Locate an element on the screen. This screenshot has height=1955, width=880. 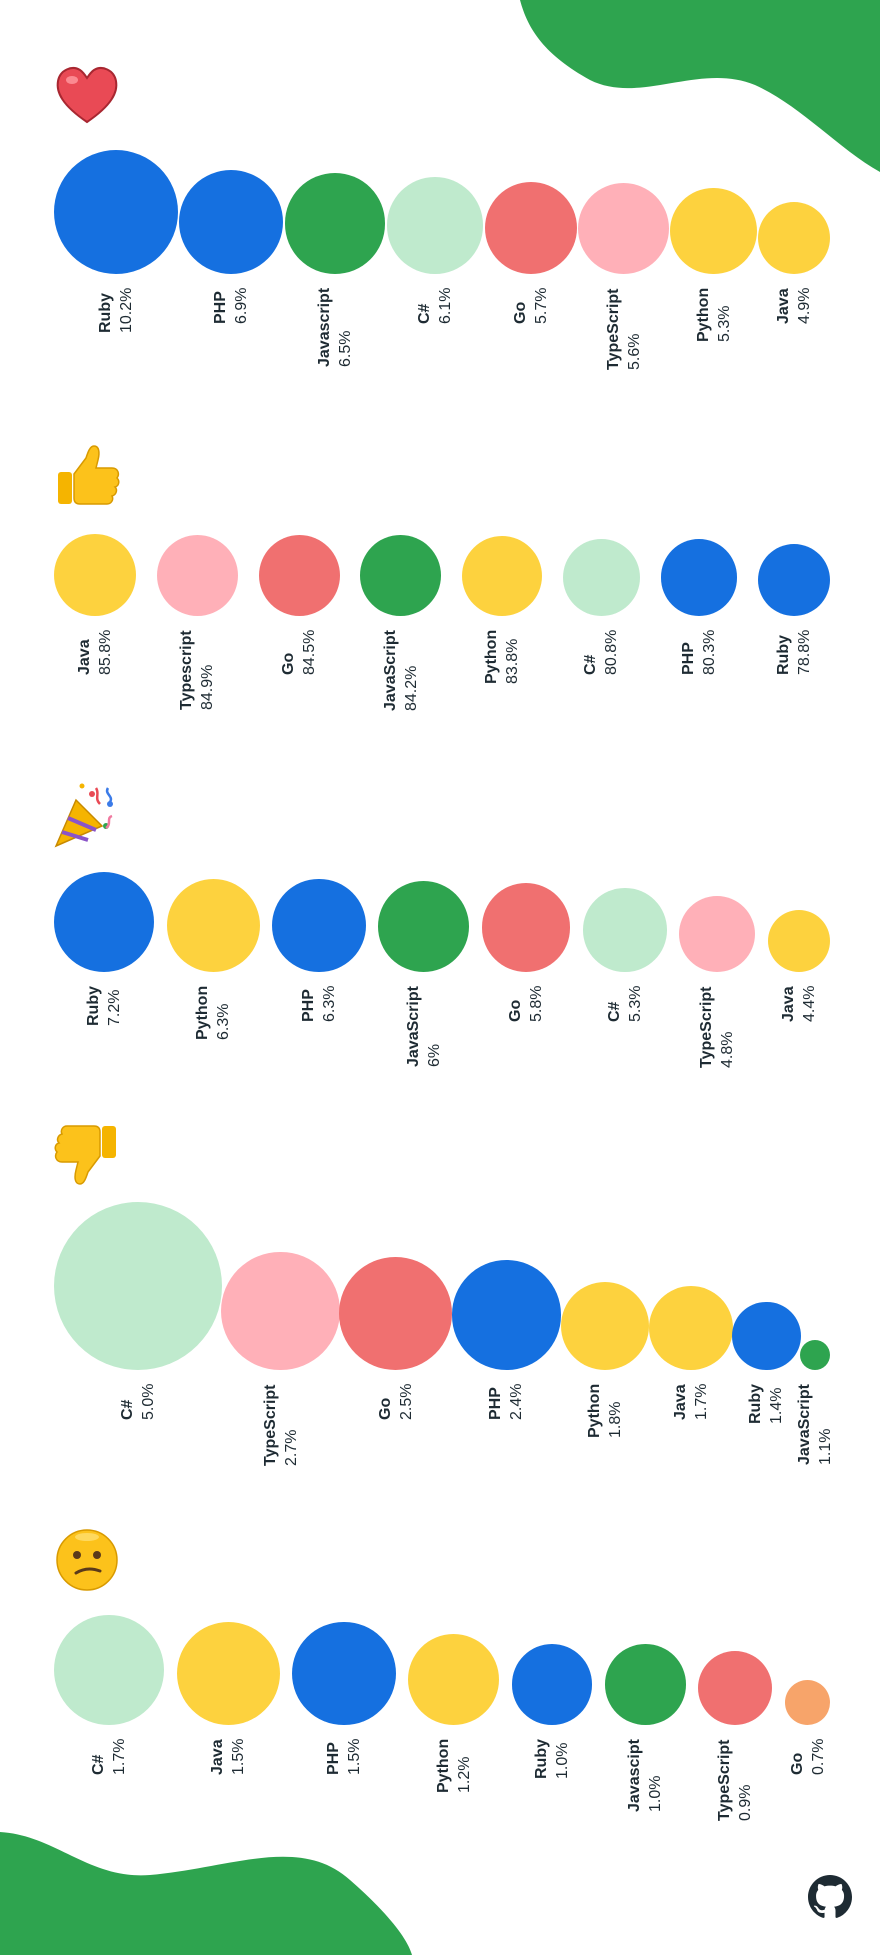
value-label: 1.1% is located at coordinates (825, 1446).